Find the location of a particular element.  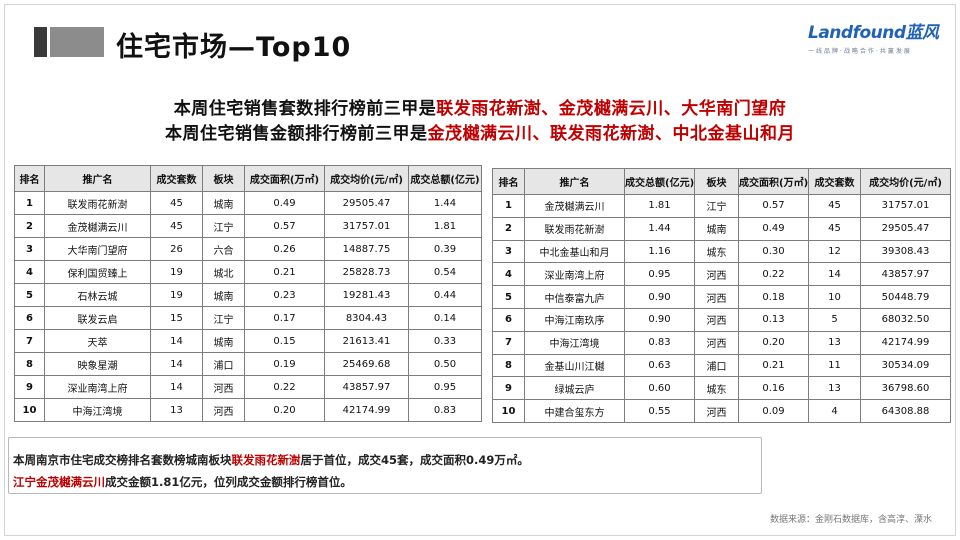

summary-line-1-prefix: 本周南京市住宅成交榜排名套数榜城南板块 is located at coordinates (122, 460).